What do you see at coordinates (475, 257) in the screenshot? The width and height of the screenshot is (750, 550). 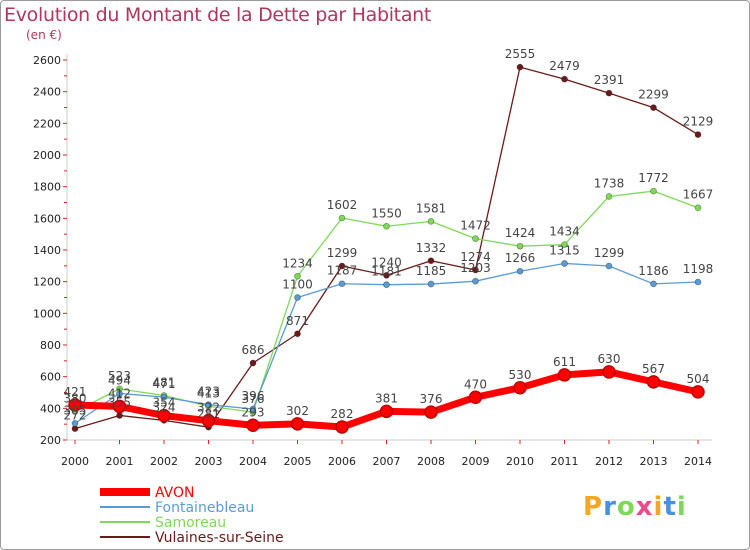 I see `data-label: 1274` at bounding box center [475, 257].